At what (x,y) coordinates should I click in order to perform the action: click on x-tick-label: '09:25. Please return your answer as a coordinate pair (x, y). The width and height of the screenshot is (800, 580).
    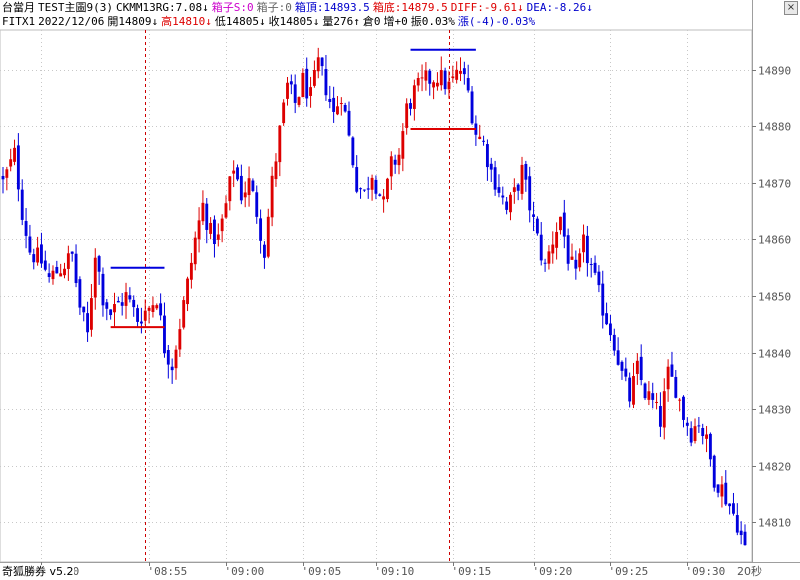
    Looking at the image, I should click on (629, 571).